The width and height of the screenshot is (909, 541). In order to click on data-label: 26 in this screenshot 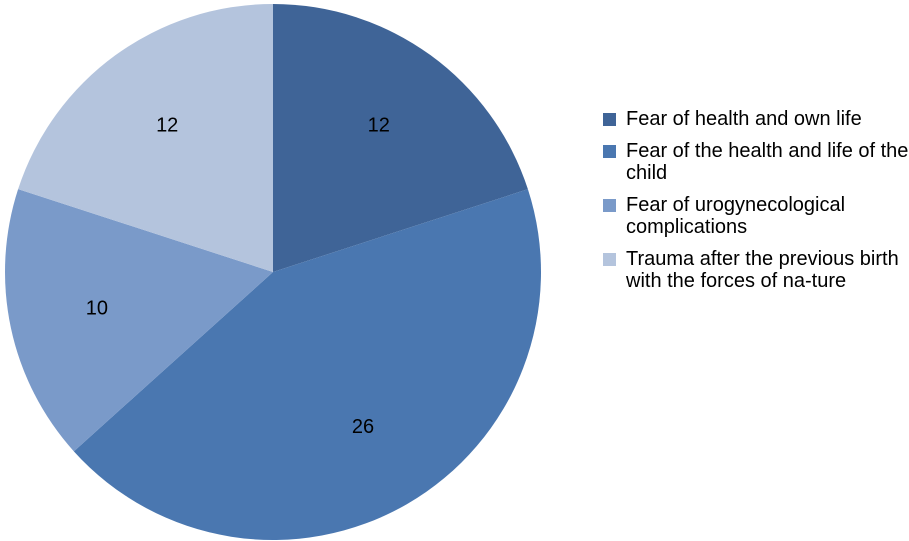, I will do `click(363, 427)`.